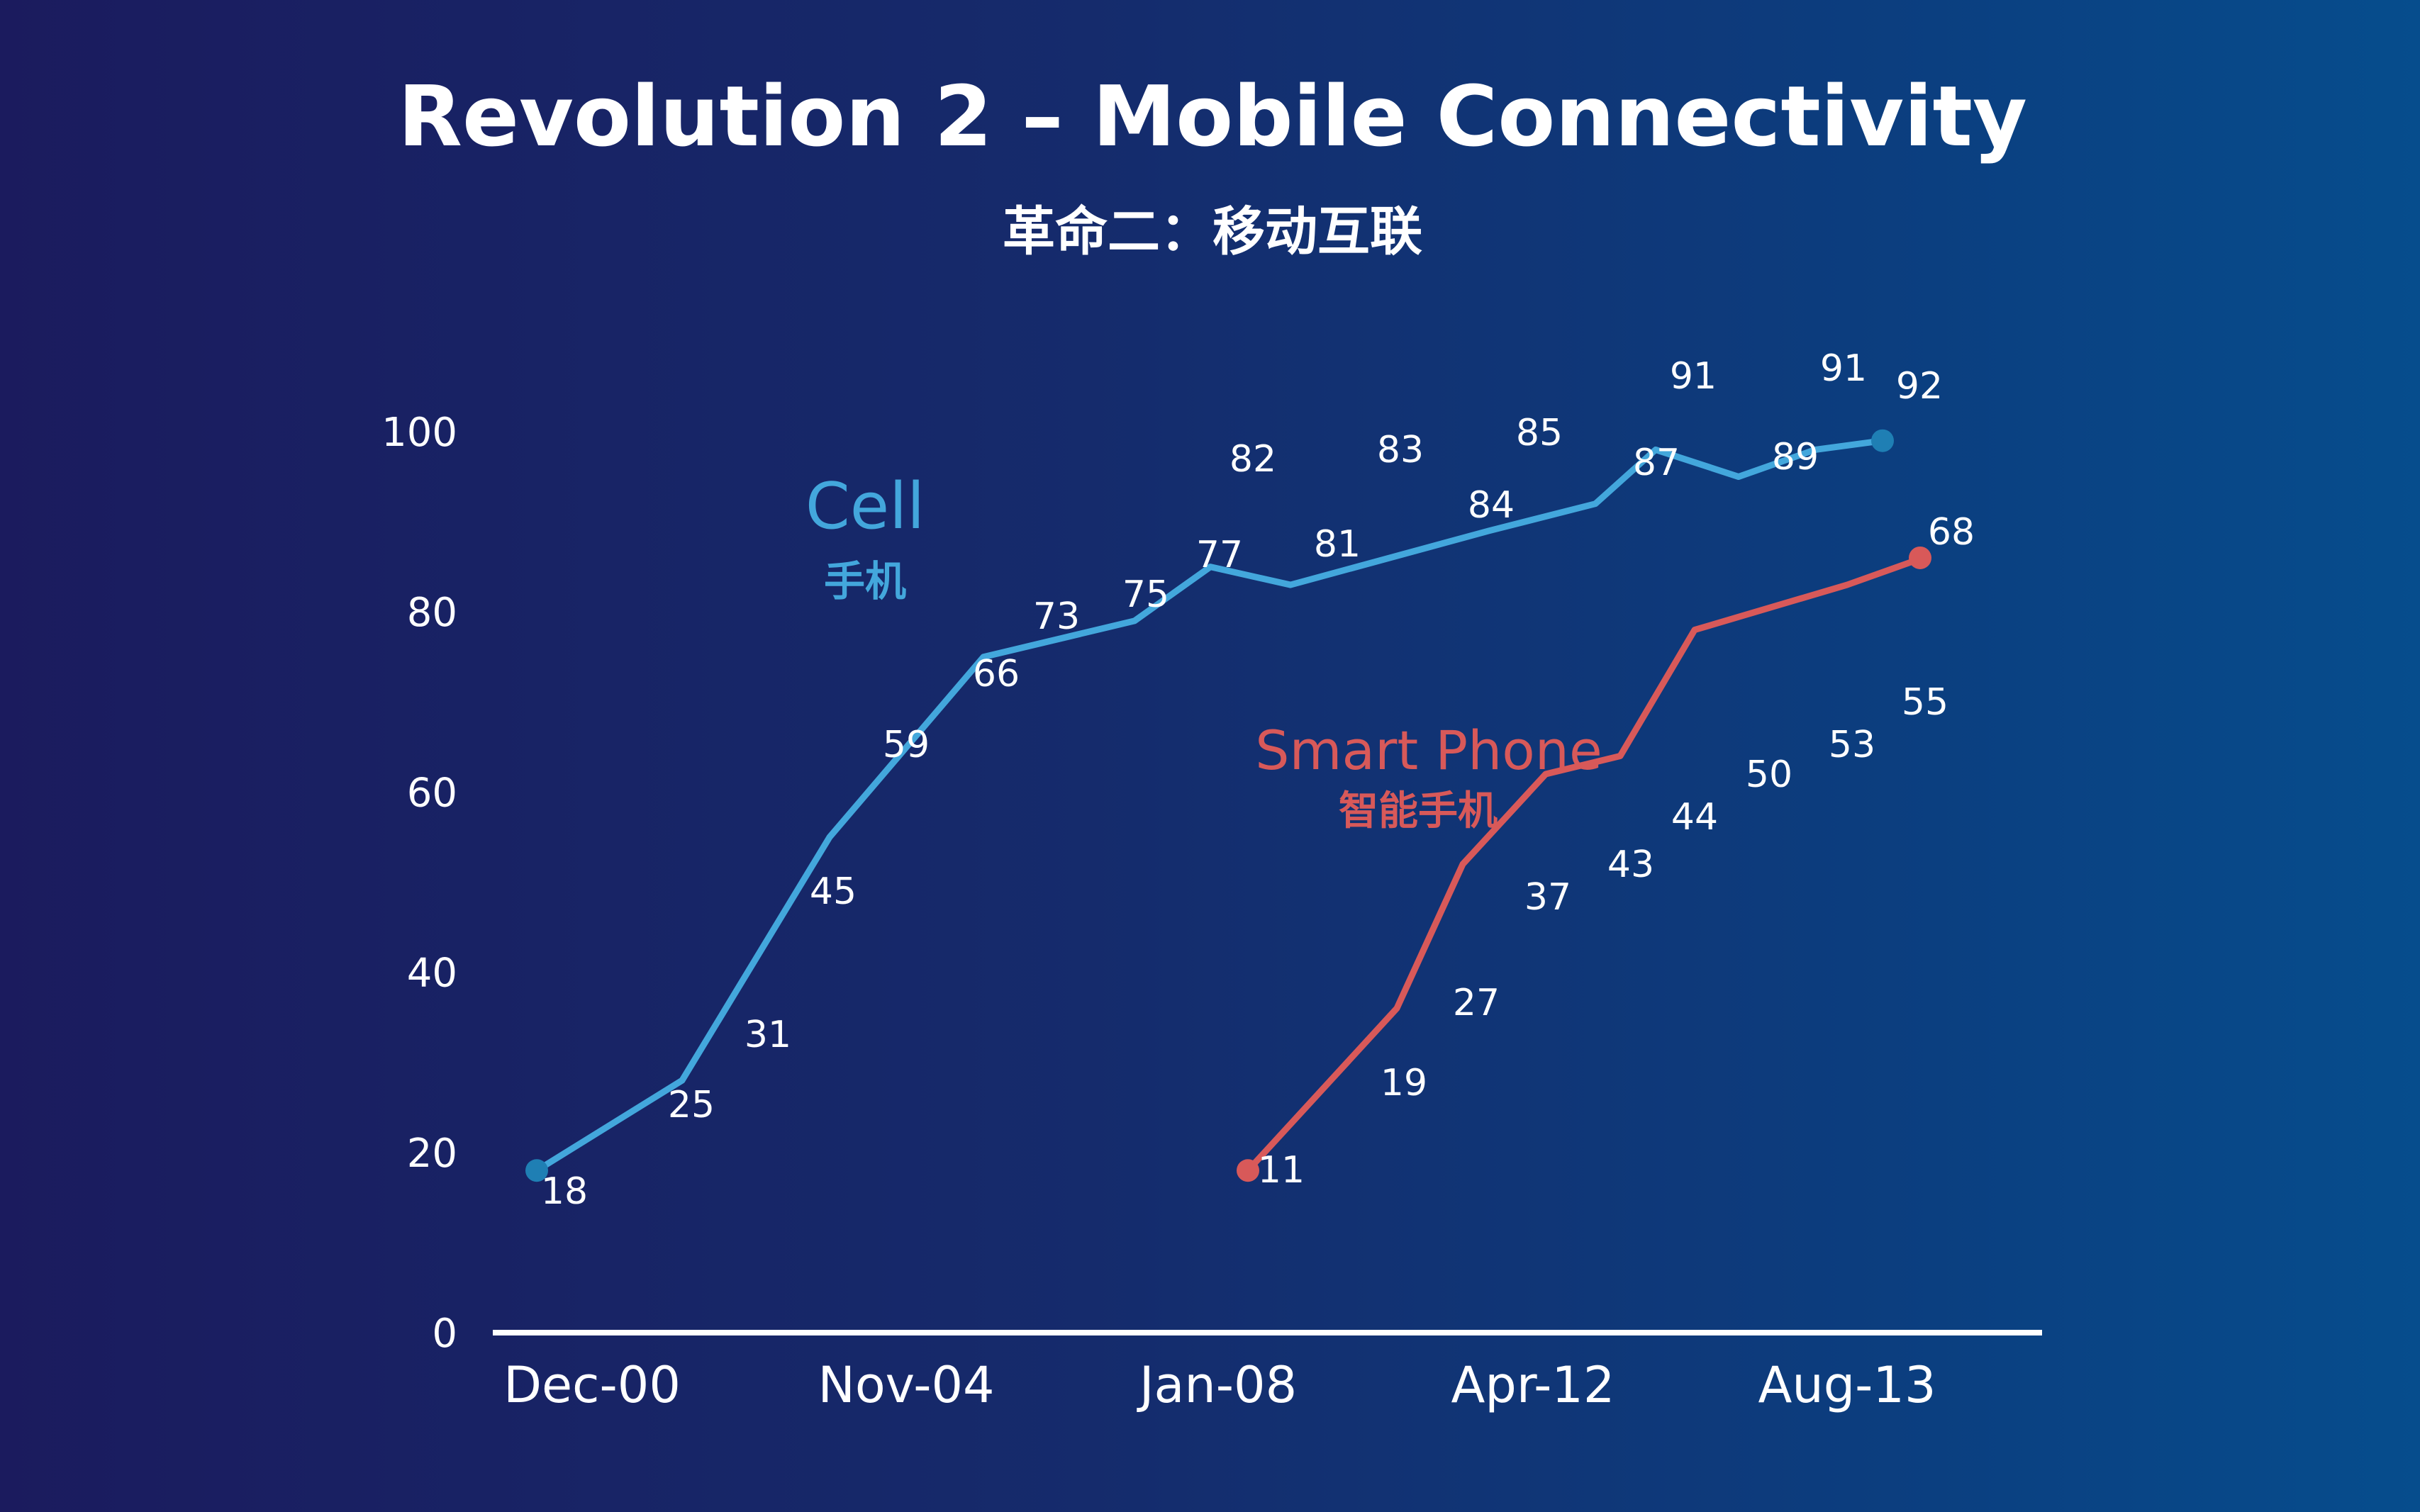  I want to click on cell-series-name-cn: 手机, so click(865, 581).